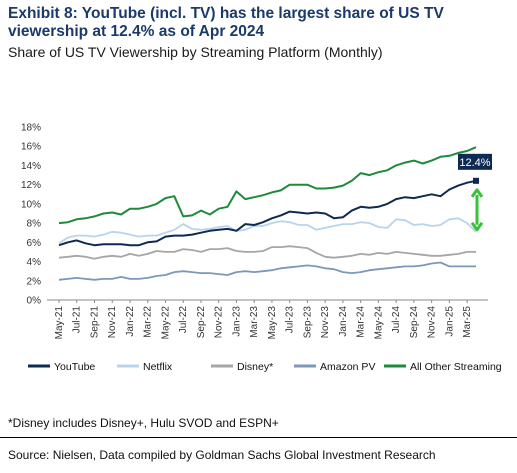 This screenshot has width=517, height=473. Describe the element at coordinates (34, 301) in the screenshot. I see `y-tick-label: 0%` at that location.